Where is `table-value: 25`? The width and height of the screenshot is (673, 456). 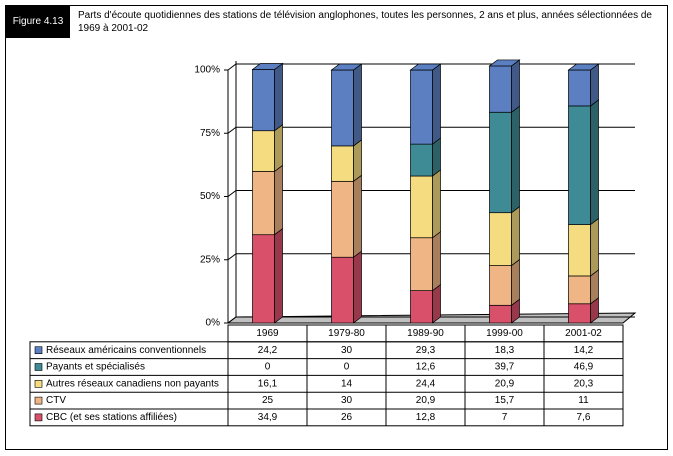 table-value: 25 is located at coordinates (268, 400).